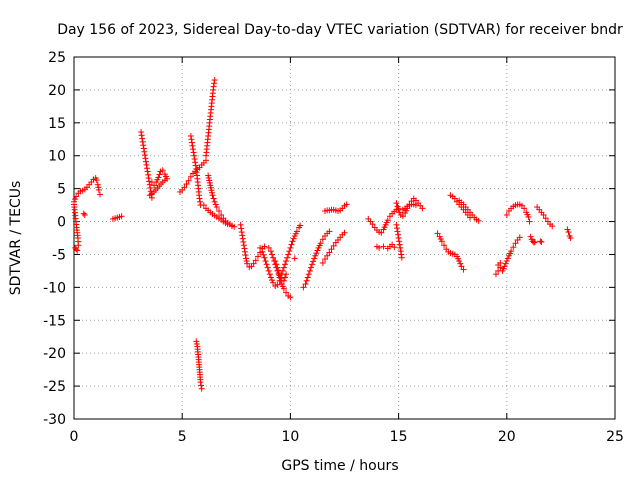 Image resolution: width=640 pixels, height=480 pixels. Describe the element at coordinates (61, 190) in the screenshot. I see `y-tick-label: 5` at that location.